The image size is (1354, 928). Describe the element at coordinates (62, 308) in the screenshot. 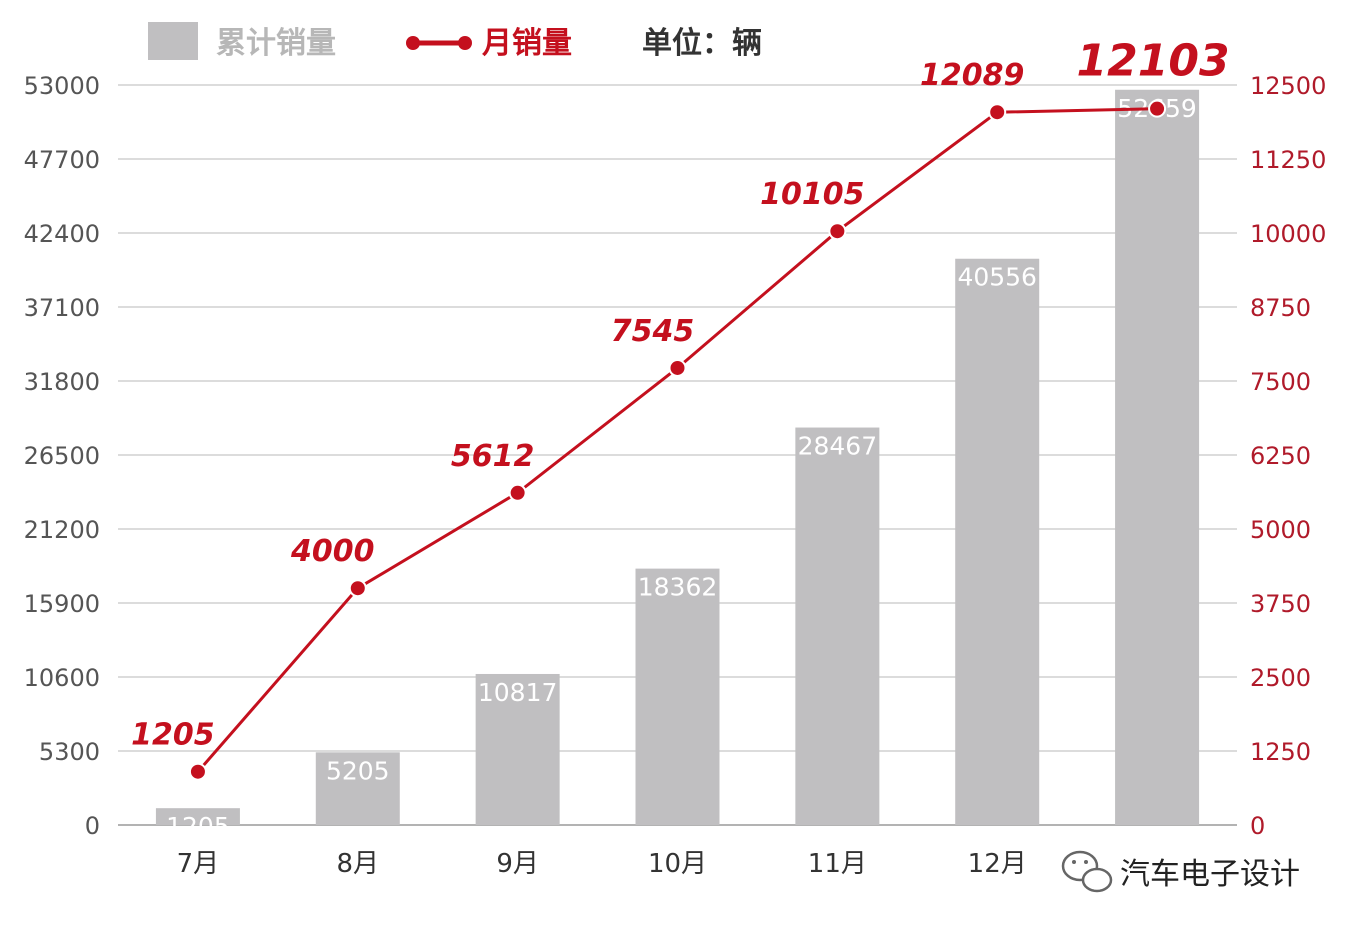

I see `left-axis-tick-label: 37100` at that location.